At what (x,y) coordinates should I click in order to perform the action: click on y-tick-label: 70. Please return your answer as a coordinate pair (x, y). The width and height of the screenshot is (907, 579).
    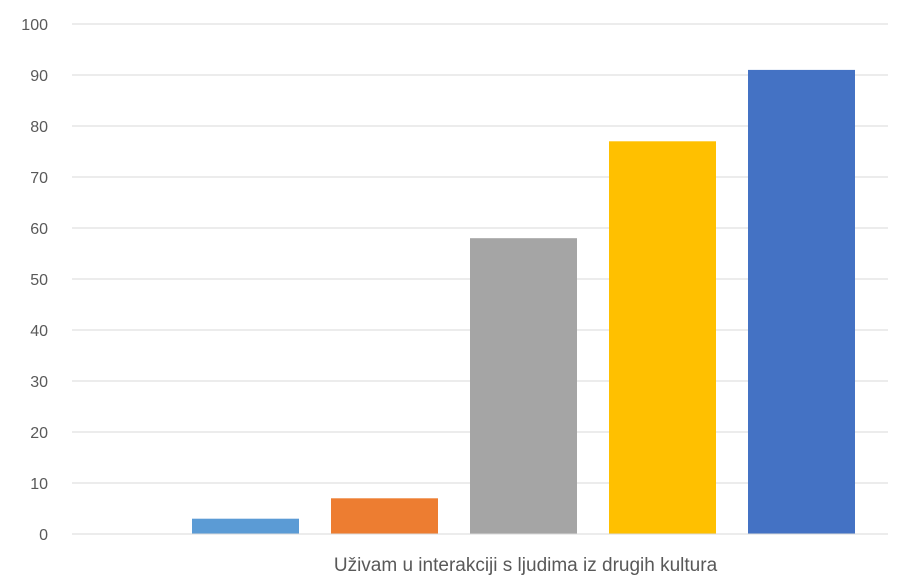
    Looking at the image, I should click on (39, 178).